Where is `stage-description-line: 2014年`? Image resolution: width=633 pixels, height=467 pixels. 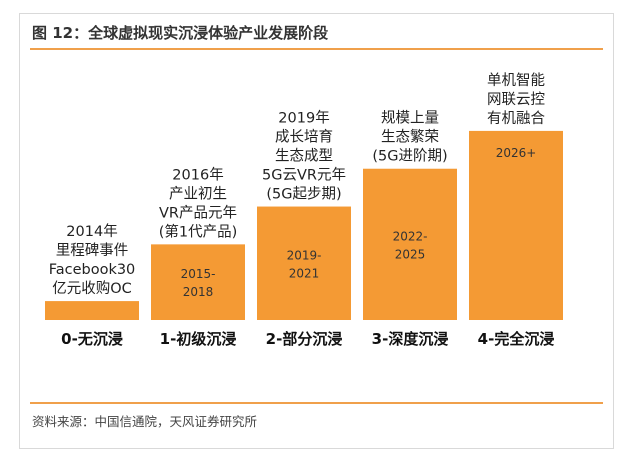
stage-description-line: 2014年 is located at coordinates (91, 231).